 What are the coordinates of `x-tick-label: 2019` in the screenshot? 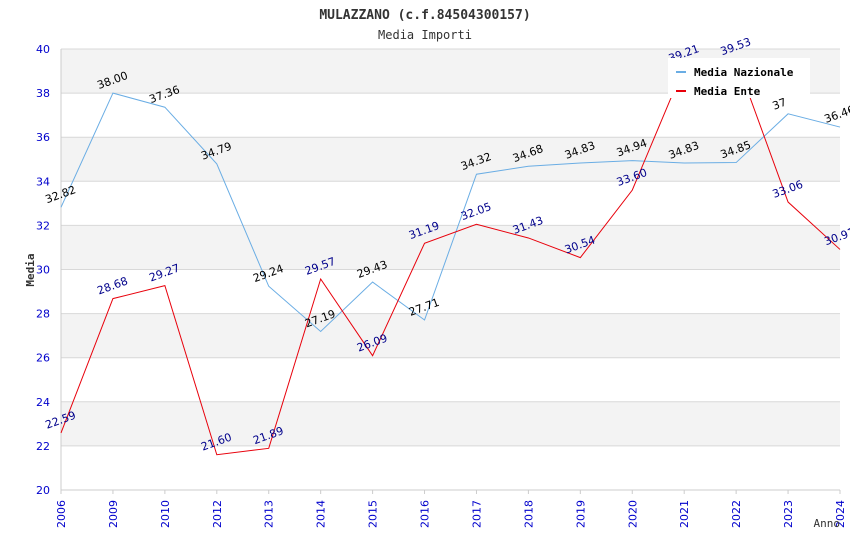 It's located at (580, 514).